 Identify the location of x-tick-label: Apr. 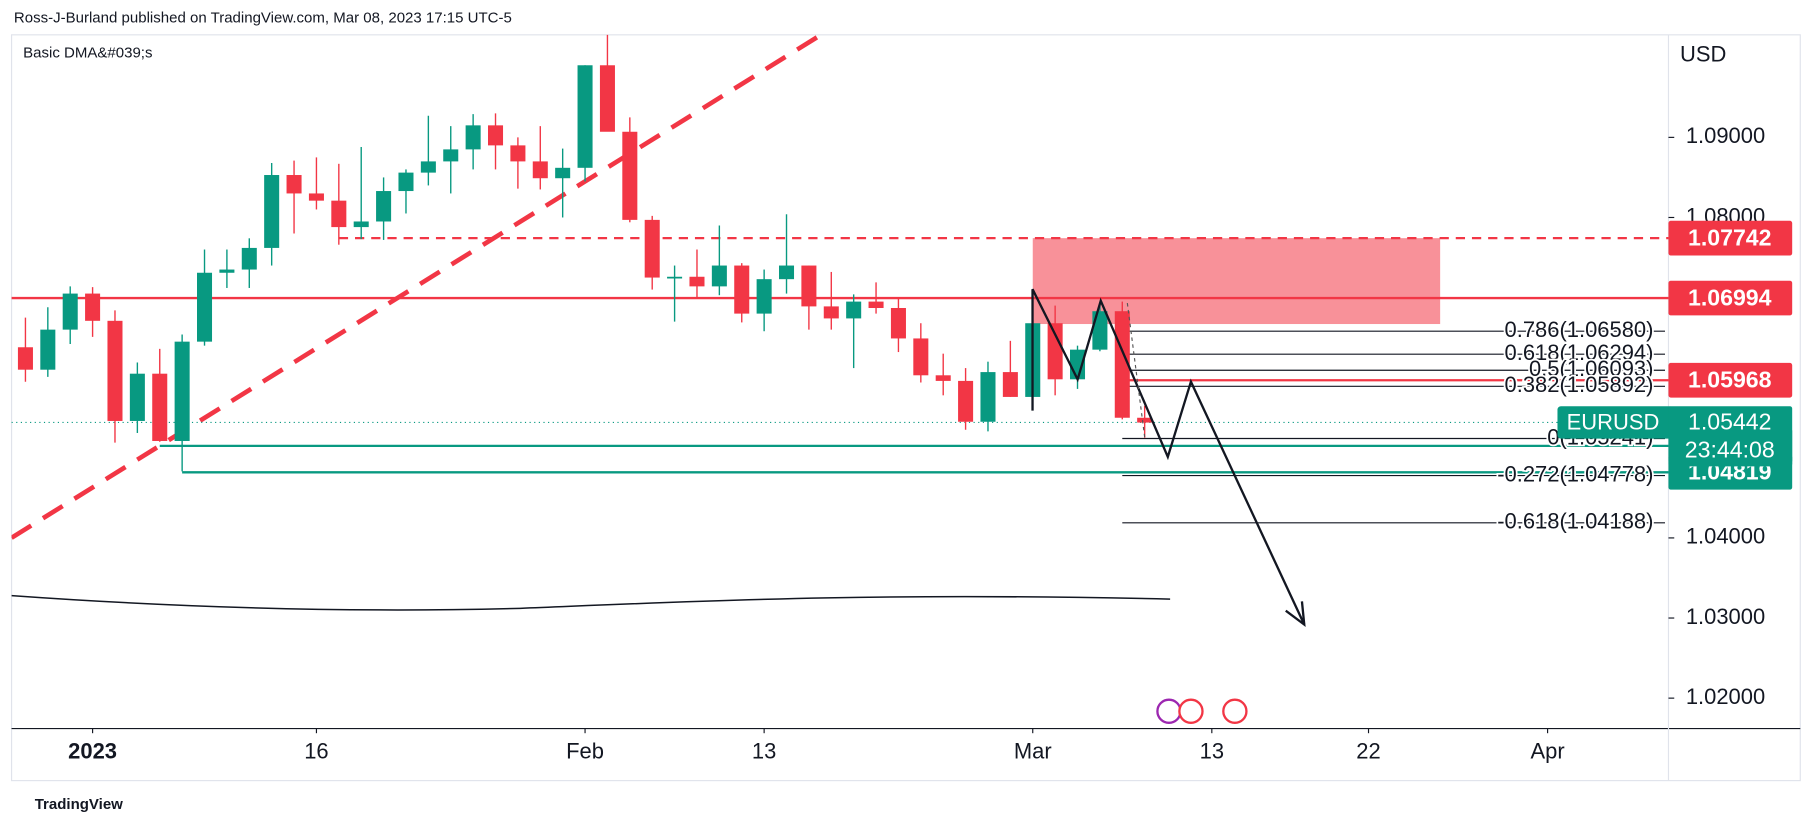
(1548, 751).